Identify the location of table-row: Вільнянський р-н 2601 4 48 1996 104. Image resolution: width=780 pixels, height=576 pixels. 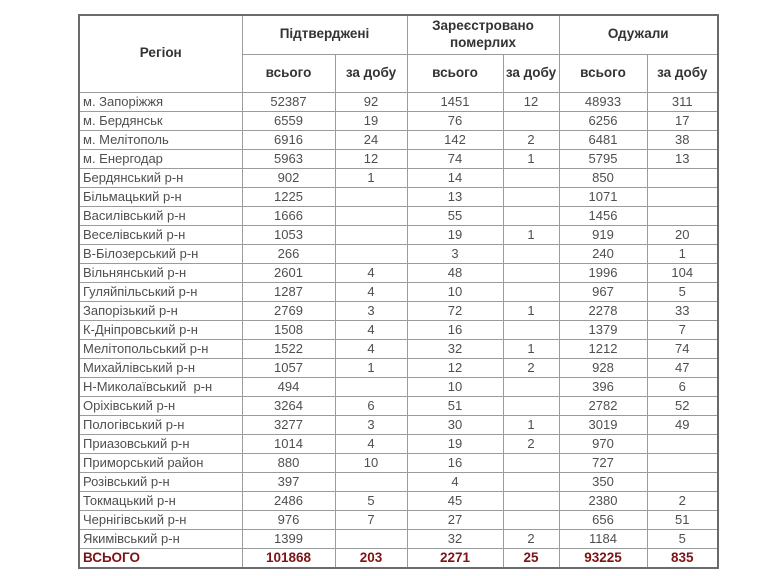
(398, 272).